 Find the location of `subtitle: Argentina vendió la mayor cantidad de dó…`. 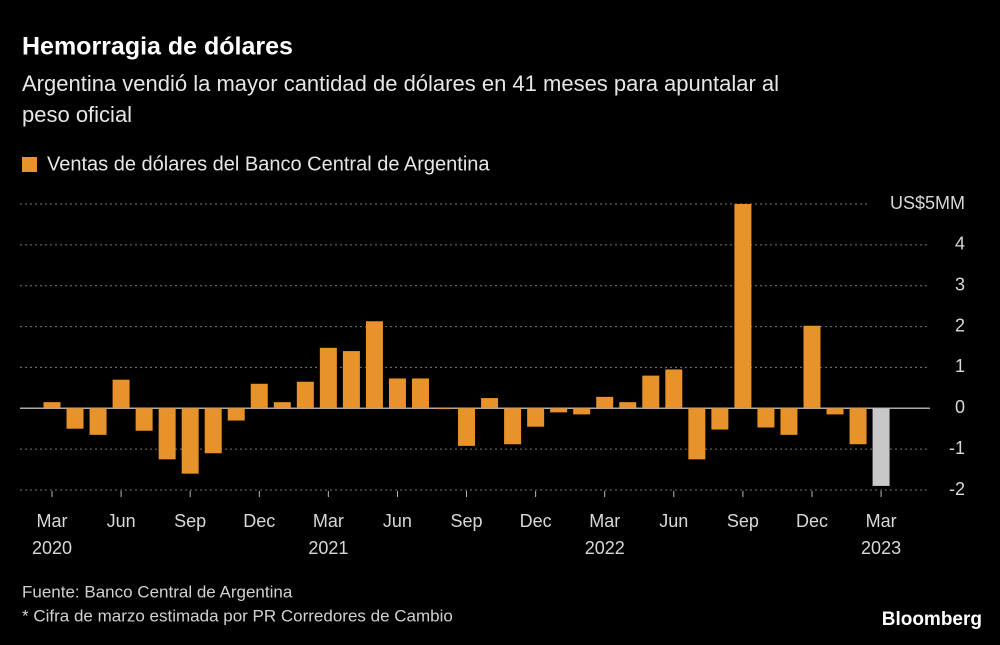

subtitle: Argentina vendió la mayor cantidad de dó… is located at coordinates (400, 83).